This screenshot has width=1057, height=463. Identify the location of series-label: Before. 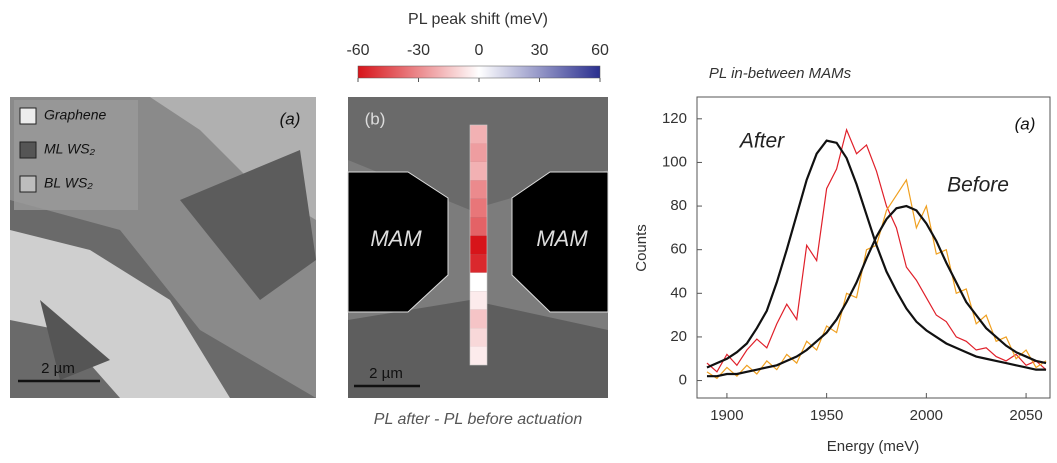
(978, 185).